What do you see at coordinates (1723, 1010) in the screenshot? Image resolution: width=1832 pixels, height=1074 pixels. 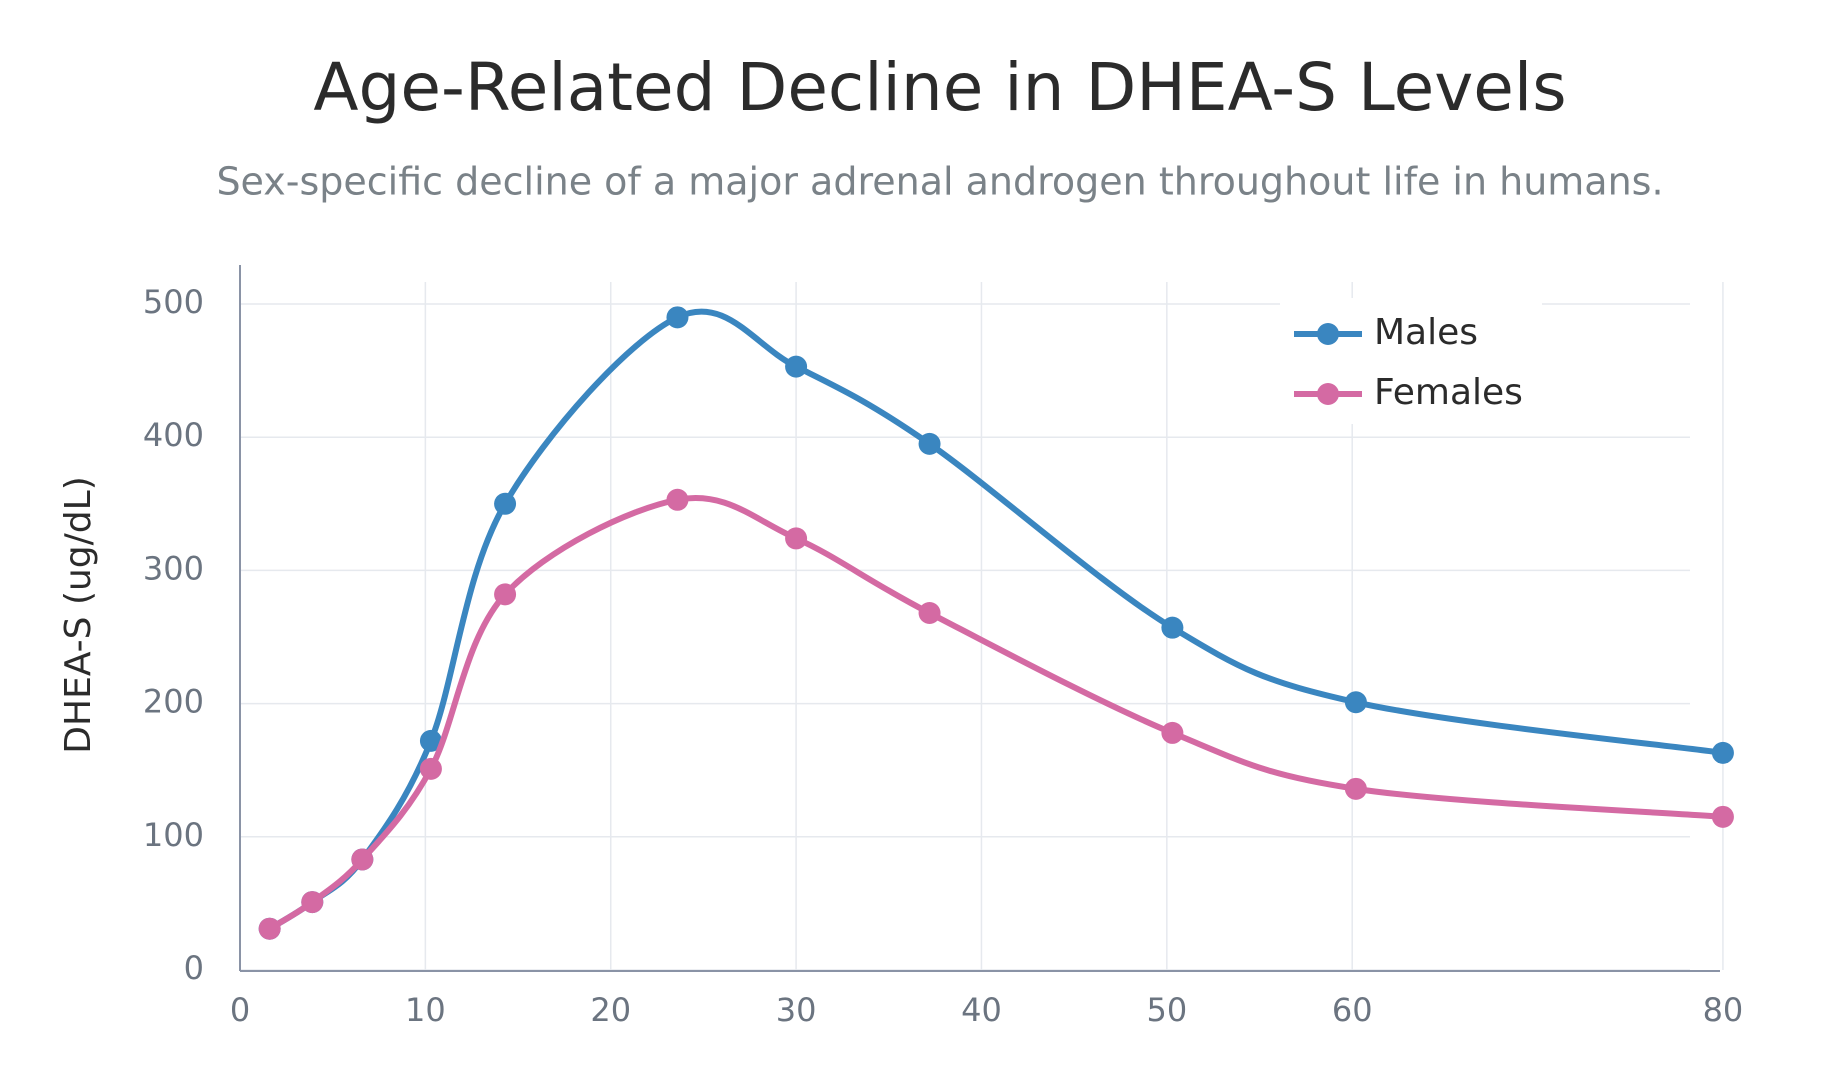 I see `x-tick-label: 80` at bounding box center [1723, 1010].